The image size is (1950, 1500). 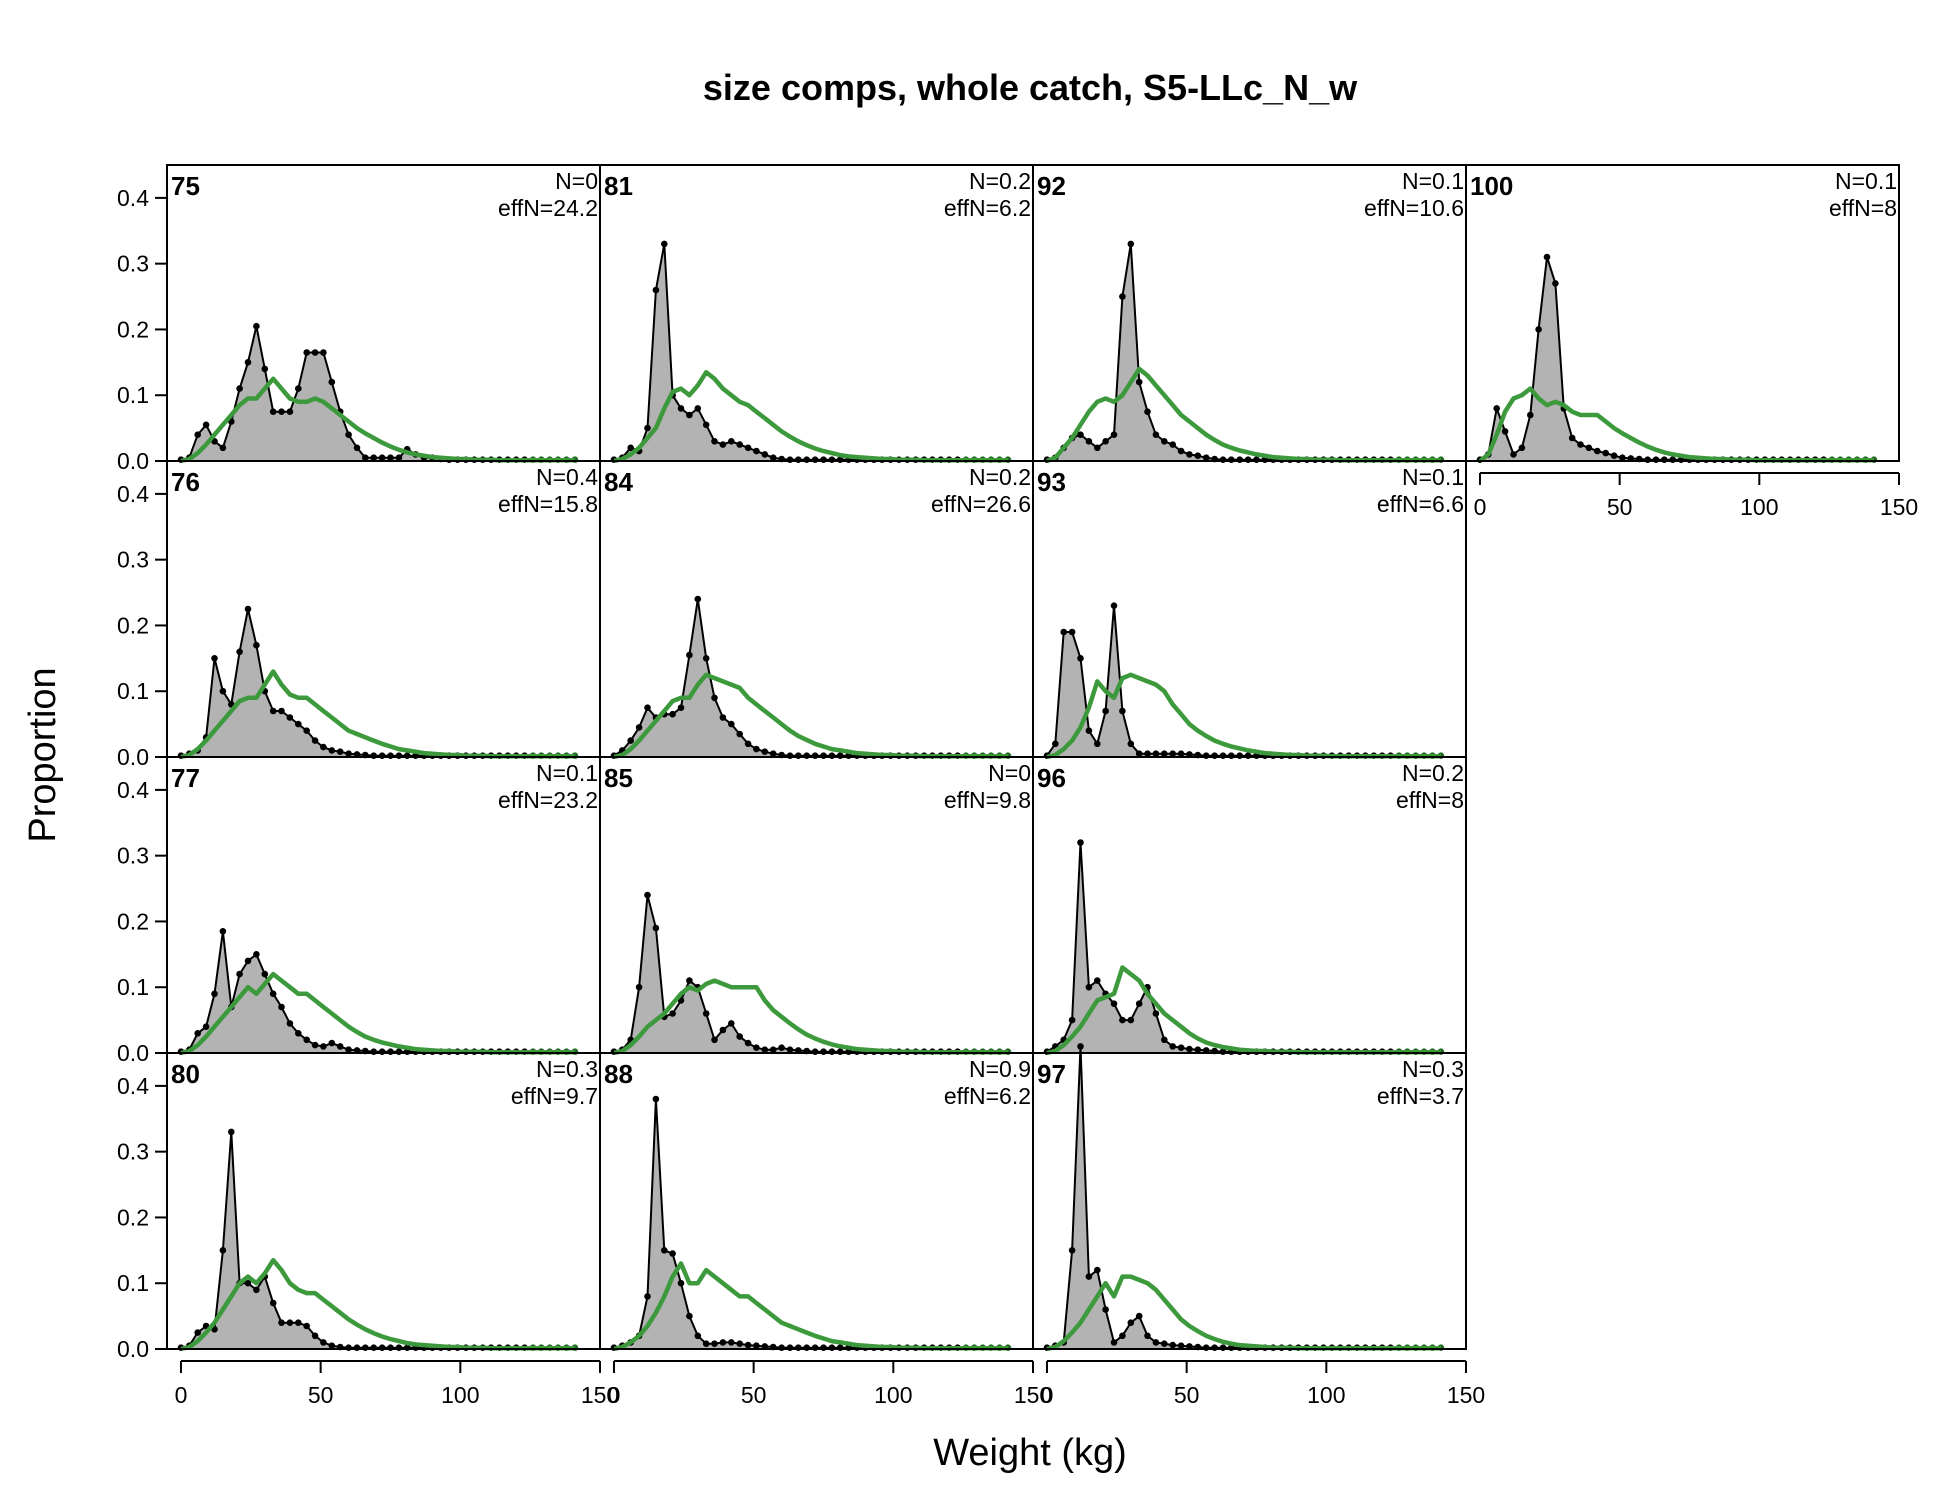 I want to click on x-axis-col-0: 0 50 100 150, so click(x=397, y=1384).